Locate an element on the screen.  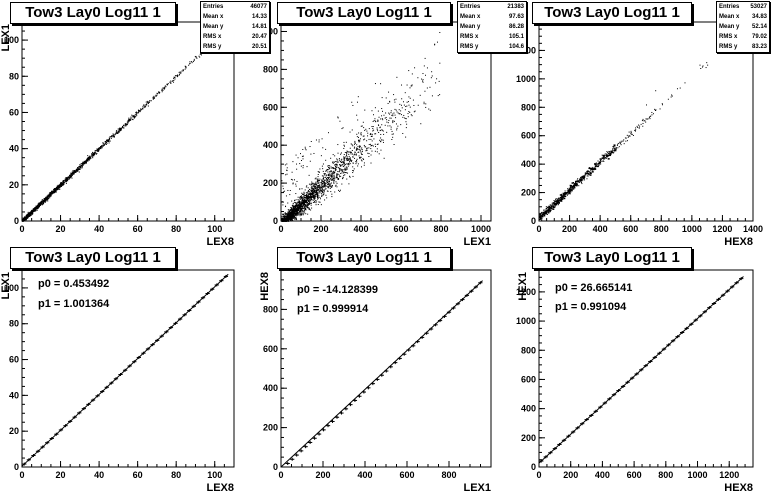
stats-label: Mean x is located at coordinates (213, 17).